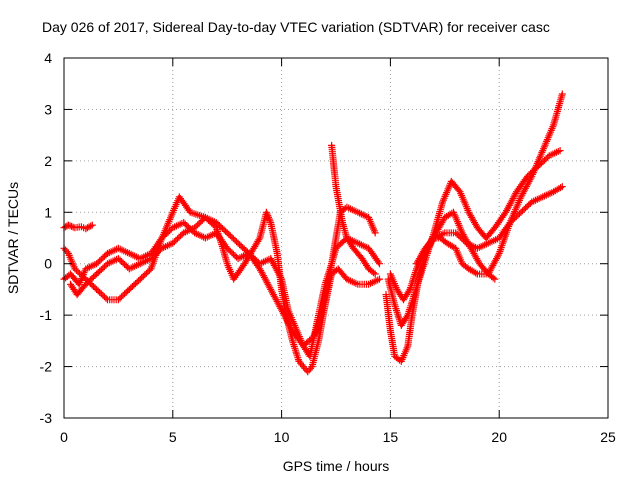  What do you see at coordinates (13, 238) in the screenshot?
I see `y-axis-label: SDTVAR / TECUs` at bounding box center [13, 238].